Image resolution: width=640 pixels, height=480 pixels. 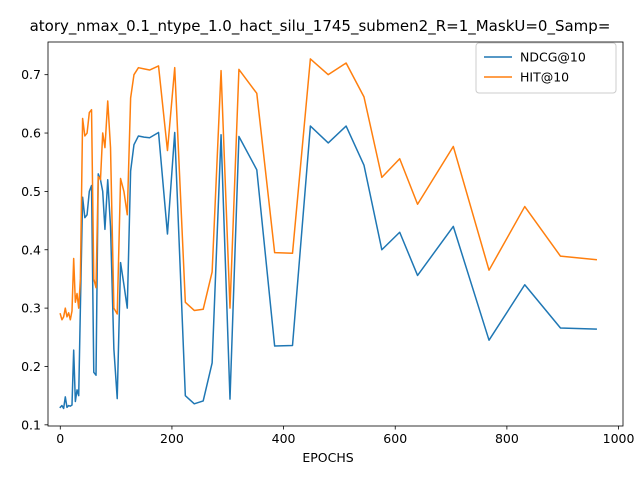 I want to click on y-tick-label: 0.4, so click(x=31, y=249).